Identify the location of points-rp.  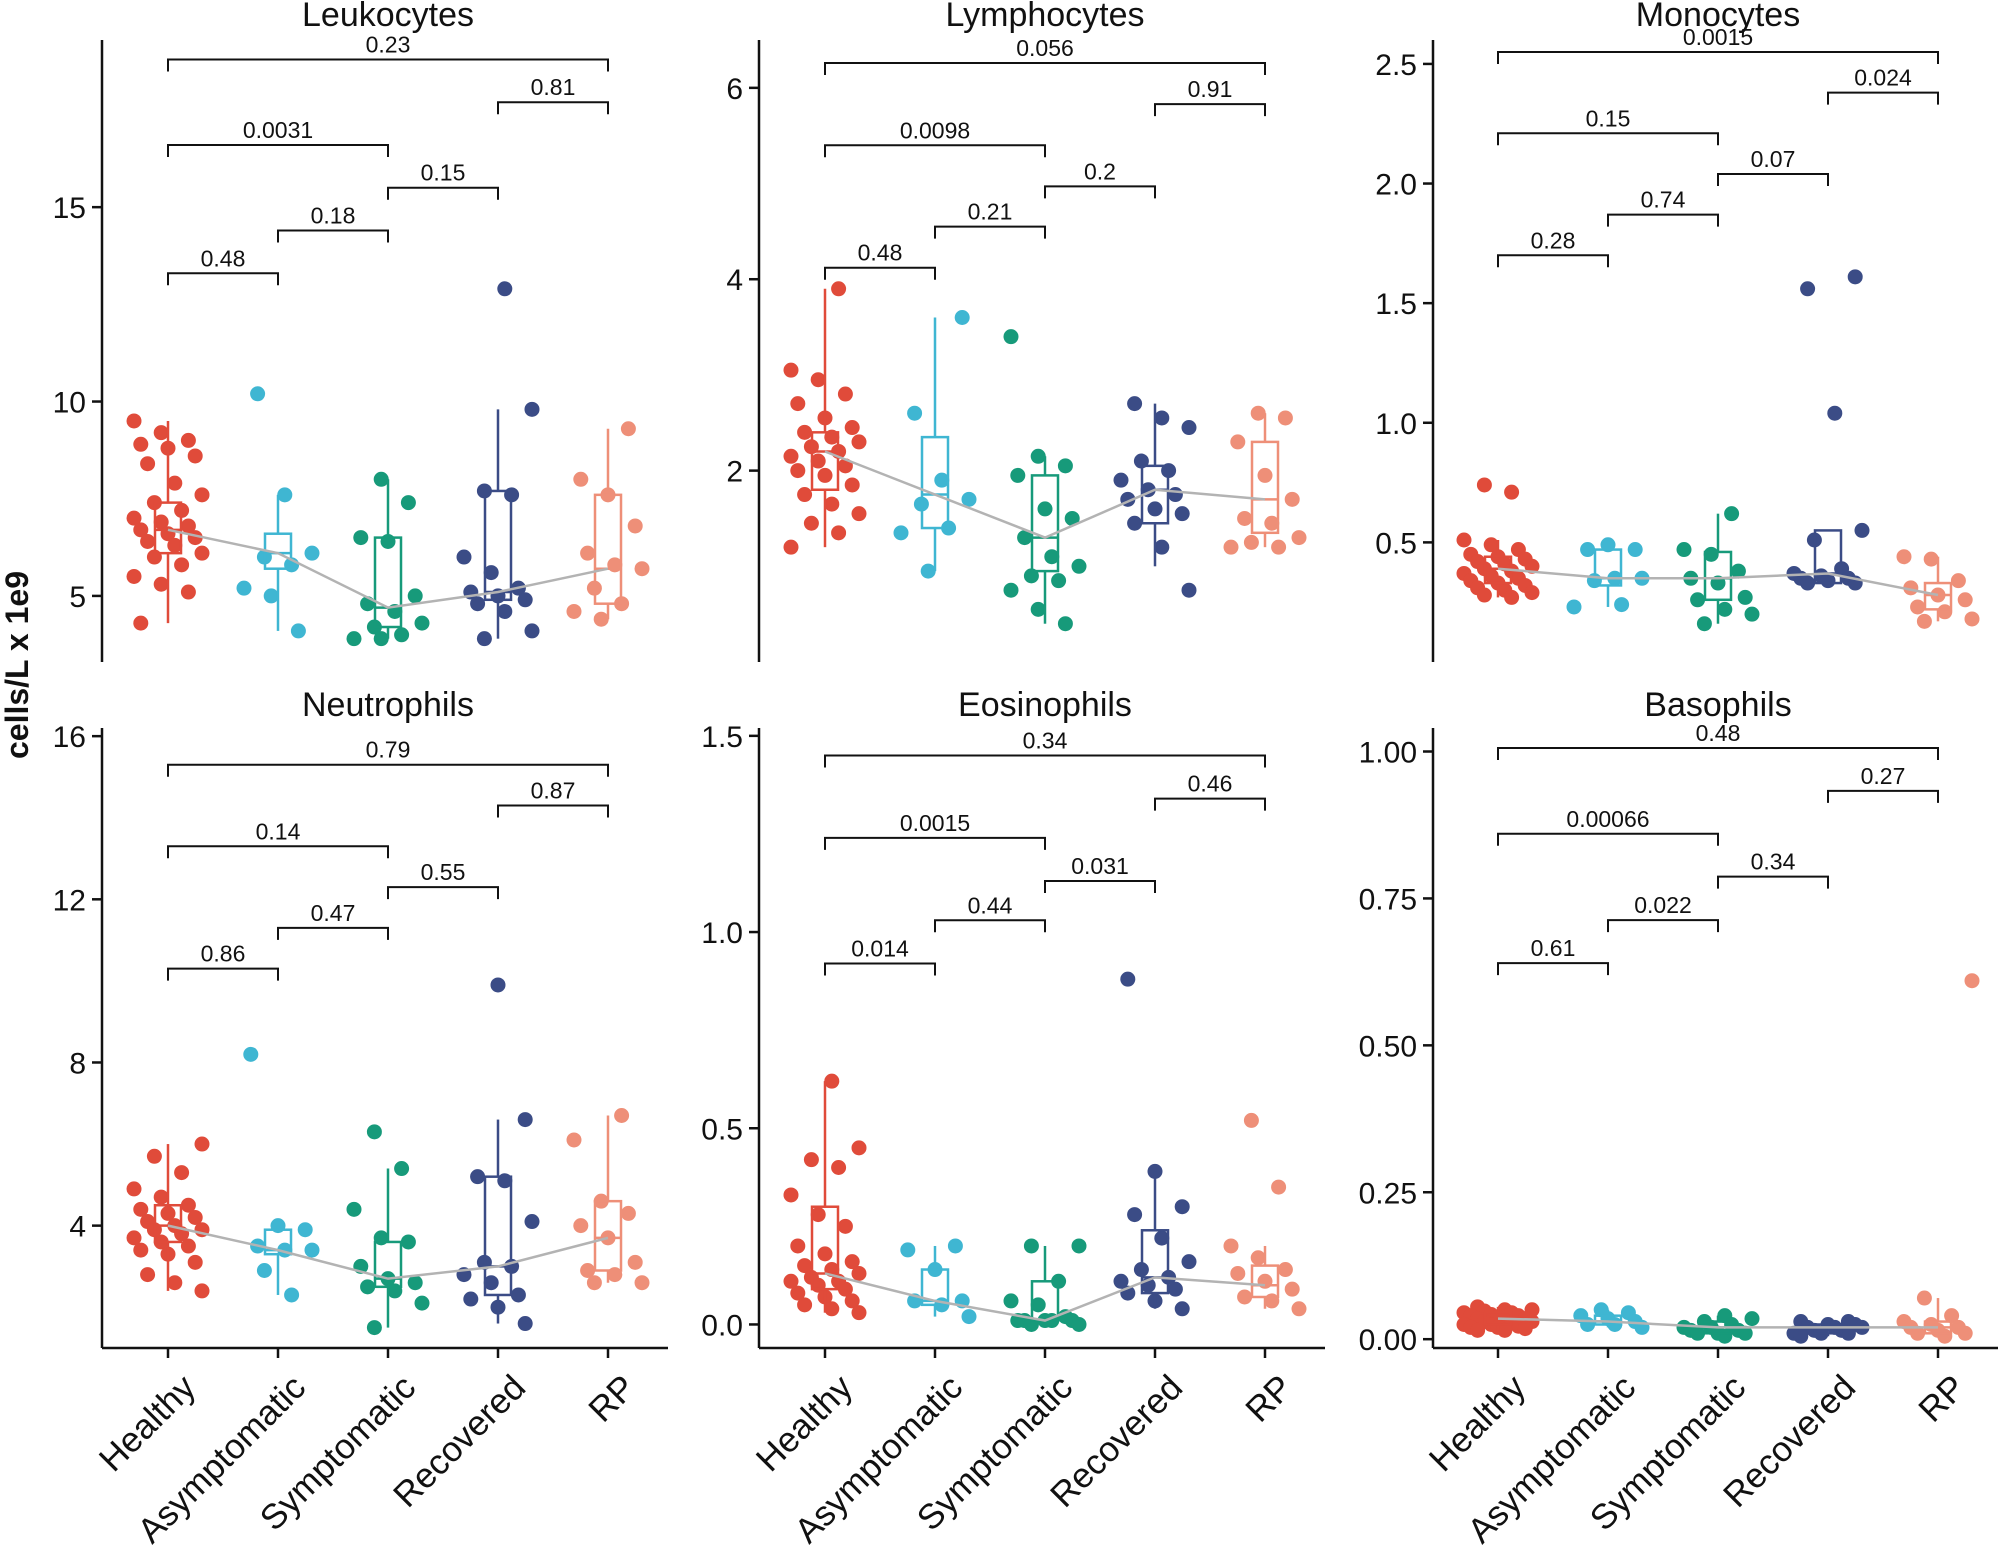
(608, 1199).